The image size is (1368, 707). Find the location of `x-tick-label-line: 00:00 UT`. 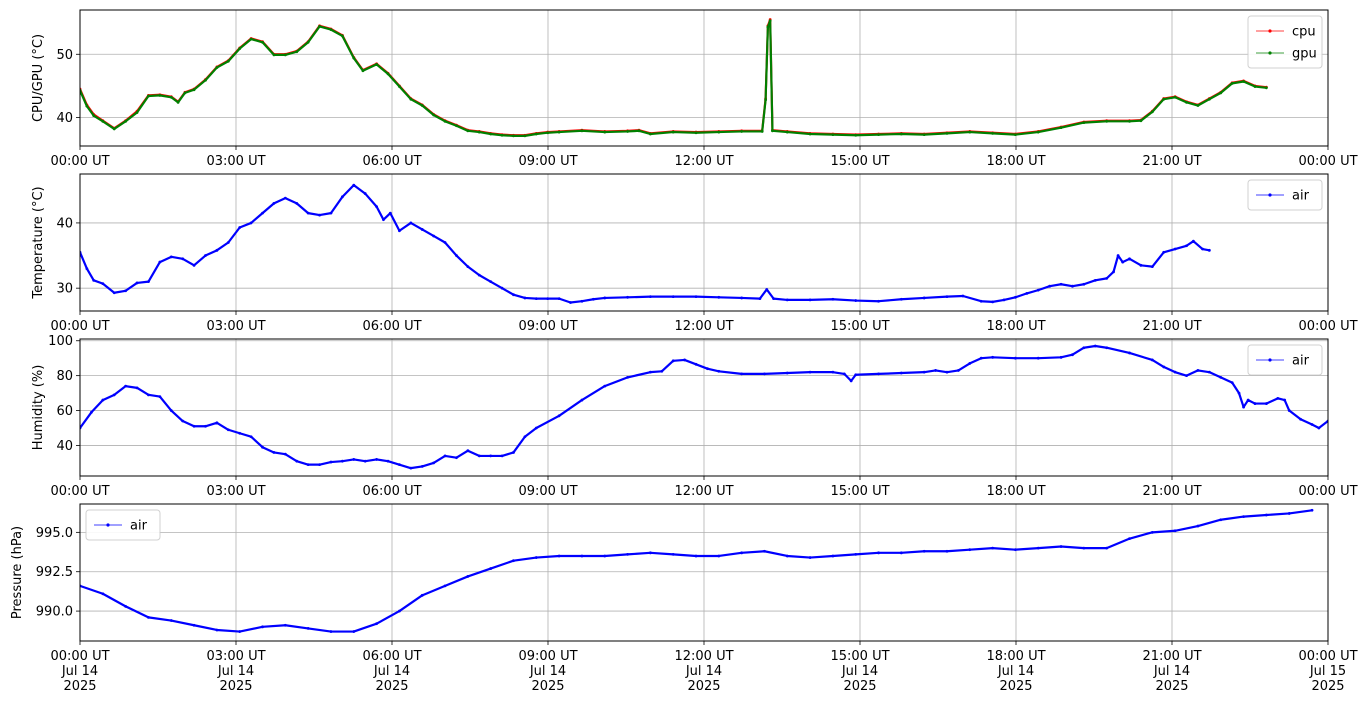

x-tick-label-line: 00:00 UT is located at coordinates (1327, 161).